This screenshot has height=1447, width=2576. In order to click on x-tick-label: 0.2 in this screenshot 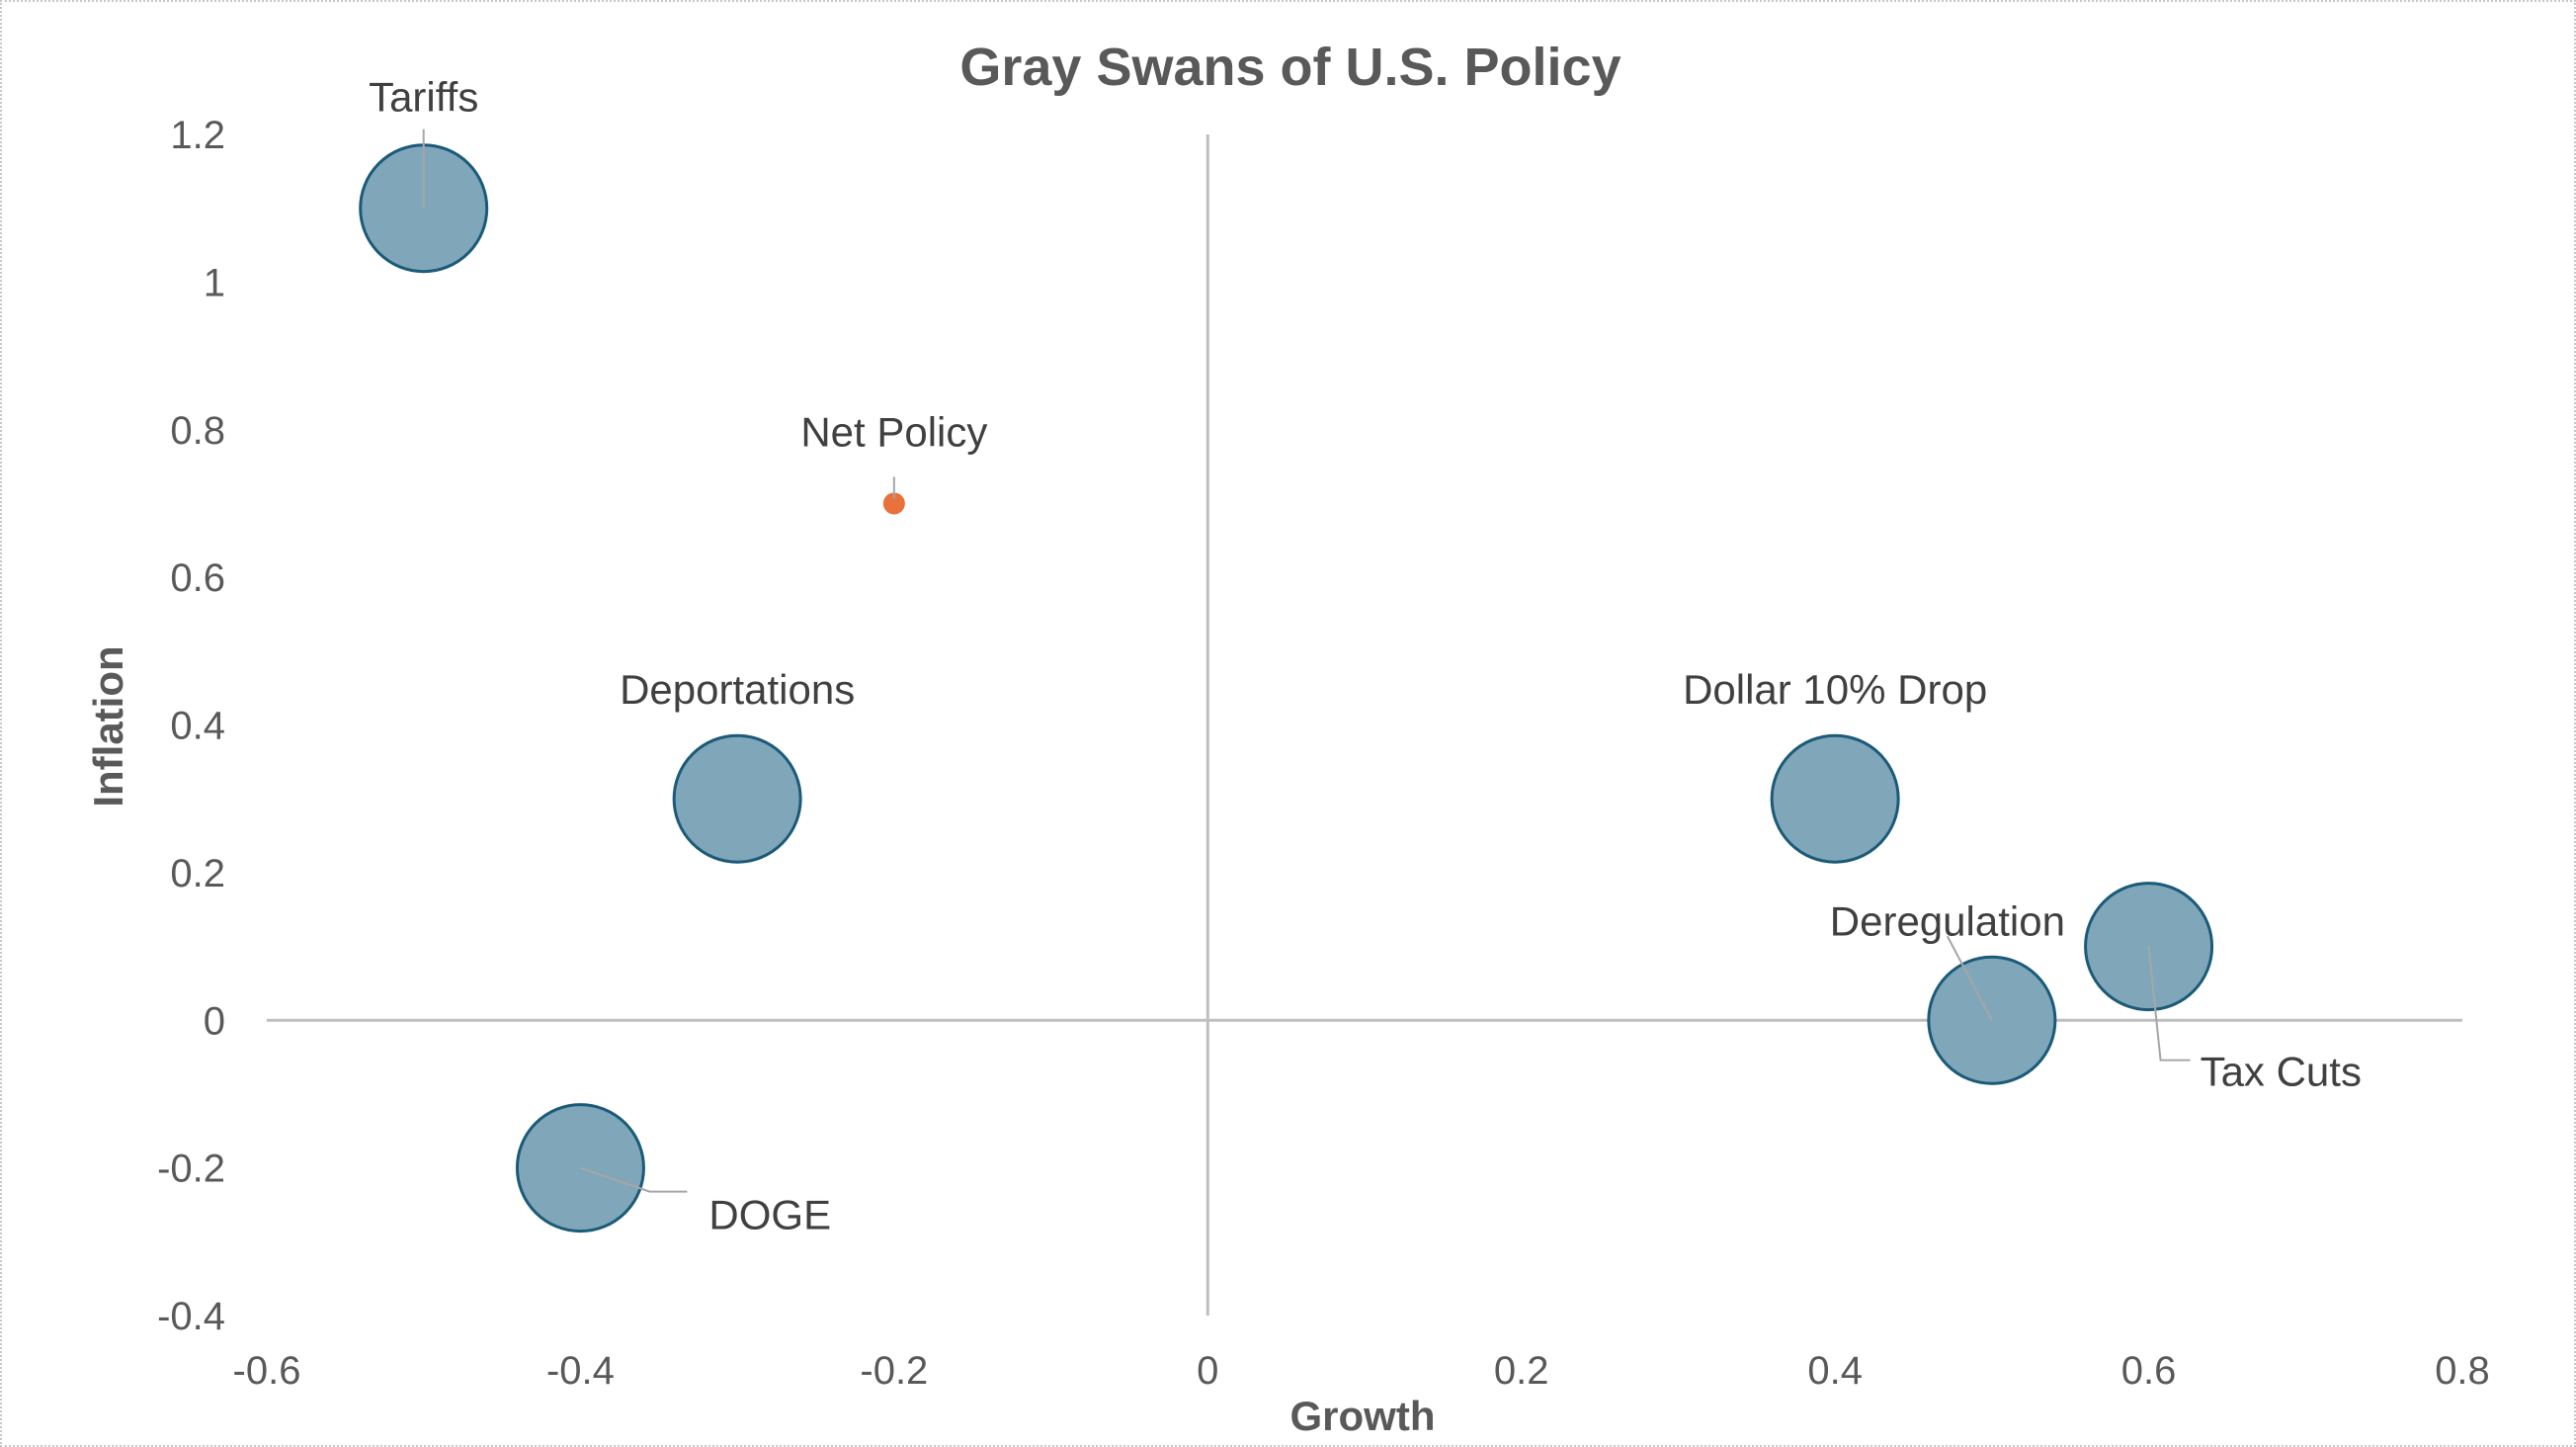, I will do `click(1521, 1371)`.